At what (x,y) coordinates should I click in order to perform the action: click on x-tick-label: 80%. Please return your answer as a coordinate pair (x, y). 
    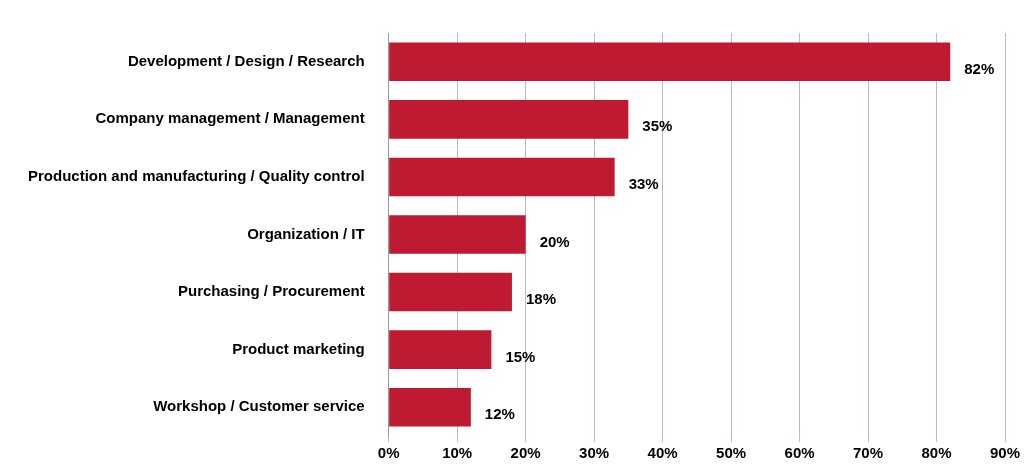
    Looking at the image, I should click on (936, 453).